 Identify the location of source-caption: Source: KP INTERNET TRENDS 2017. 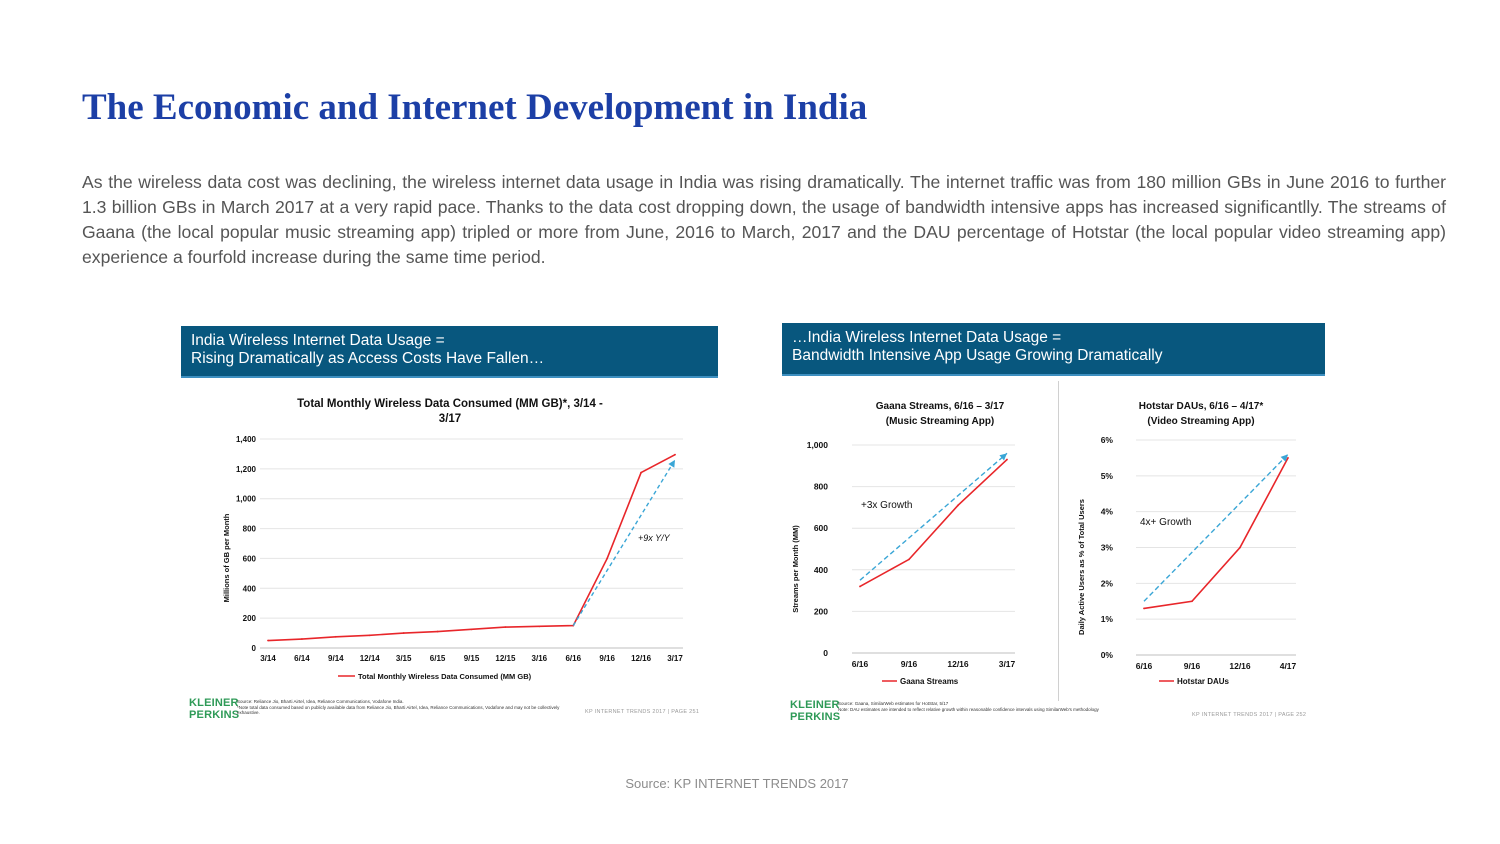
(737, 783).